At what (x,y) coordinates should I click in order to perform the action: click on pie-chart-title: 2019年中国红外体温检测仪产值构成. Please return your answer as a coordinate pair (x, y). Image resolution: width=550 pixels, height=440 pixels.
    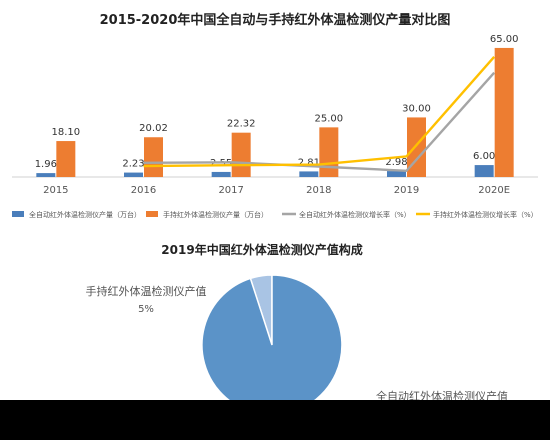
    Looking at the image, I should click on (261, 249).